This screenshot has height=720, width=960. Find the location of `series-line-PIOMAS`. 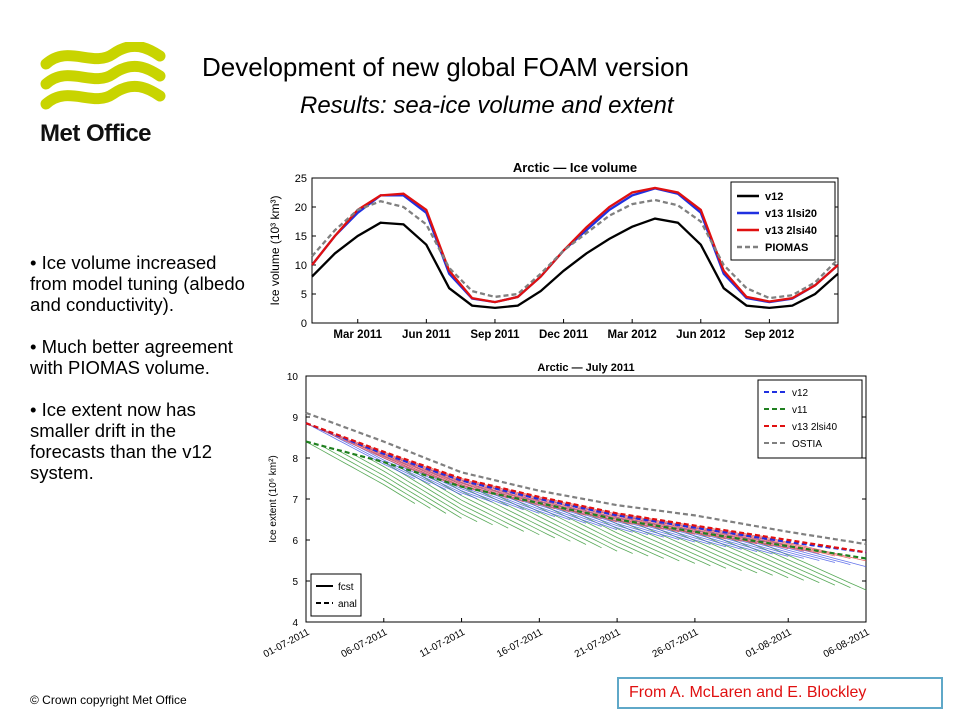

series-line-PIOMAS is located at coordinates (575, 249).